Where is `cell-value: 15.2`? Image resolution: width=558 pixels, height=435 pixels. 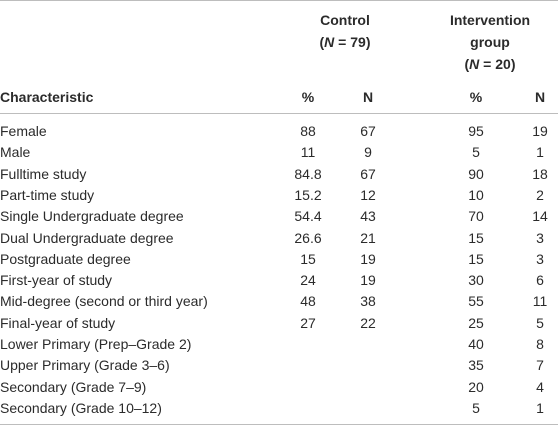 cell-value: 15.2 is located at coordinates (308, 194).